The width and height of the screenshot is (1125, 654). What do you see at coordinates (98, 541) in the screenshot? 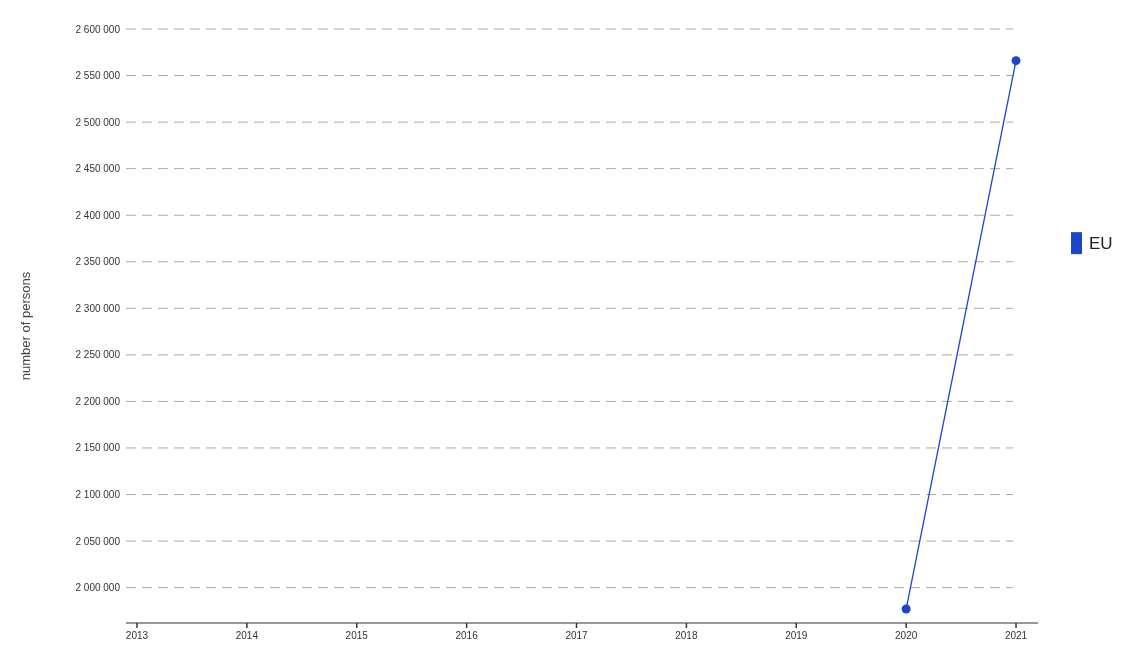
I see `y-tick-label: 2 050 000` at bounding box center [98, 541].